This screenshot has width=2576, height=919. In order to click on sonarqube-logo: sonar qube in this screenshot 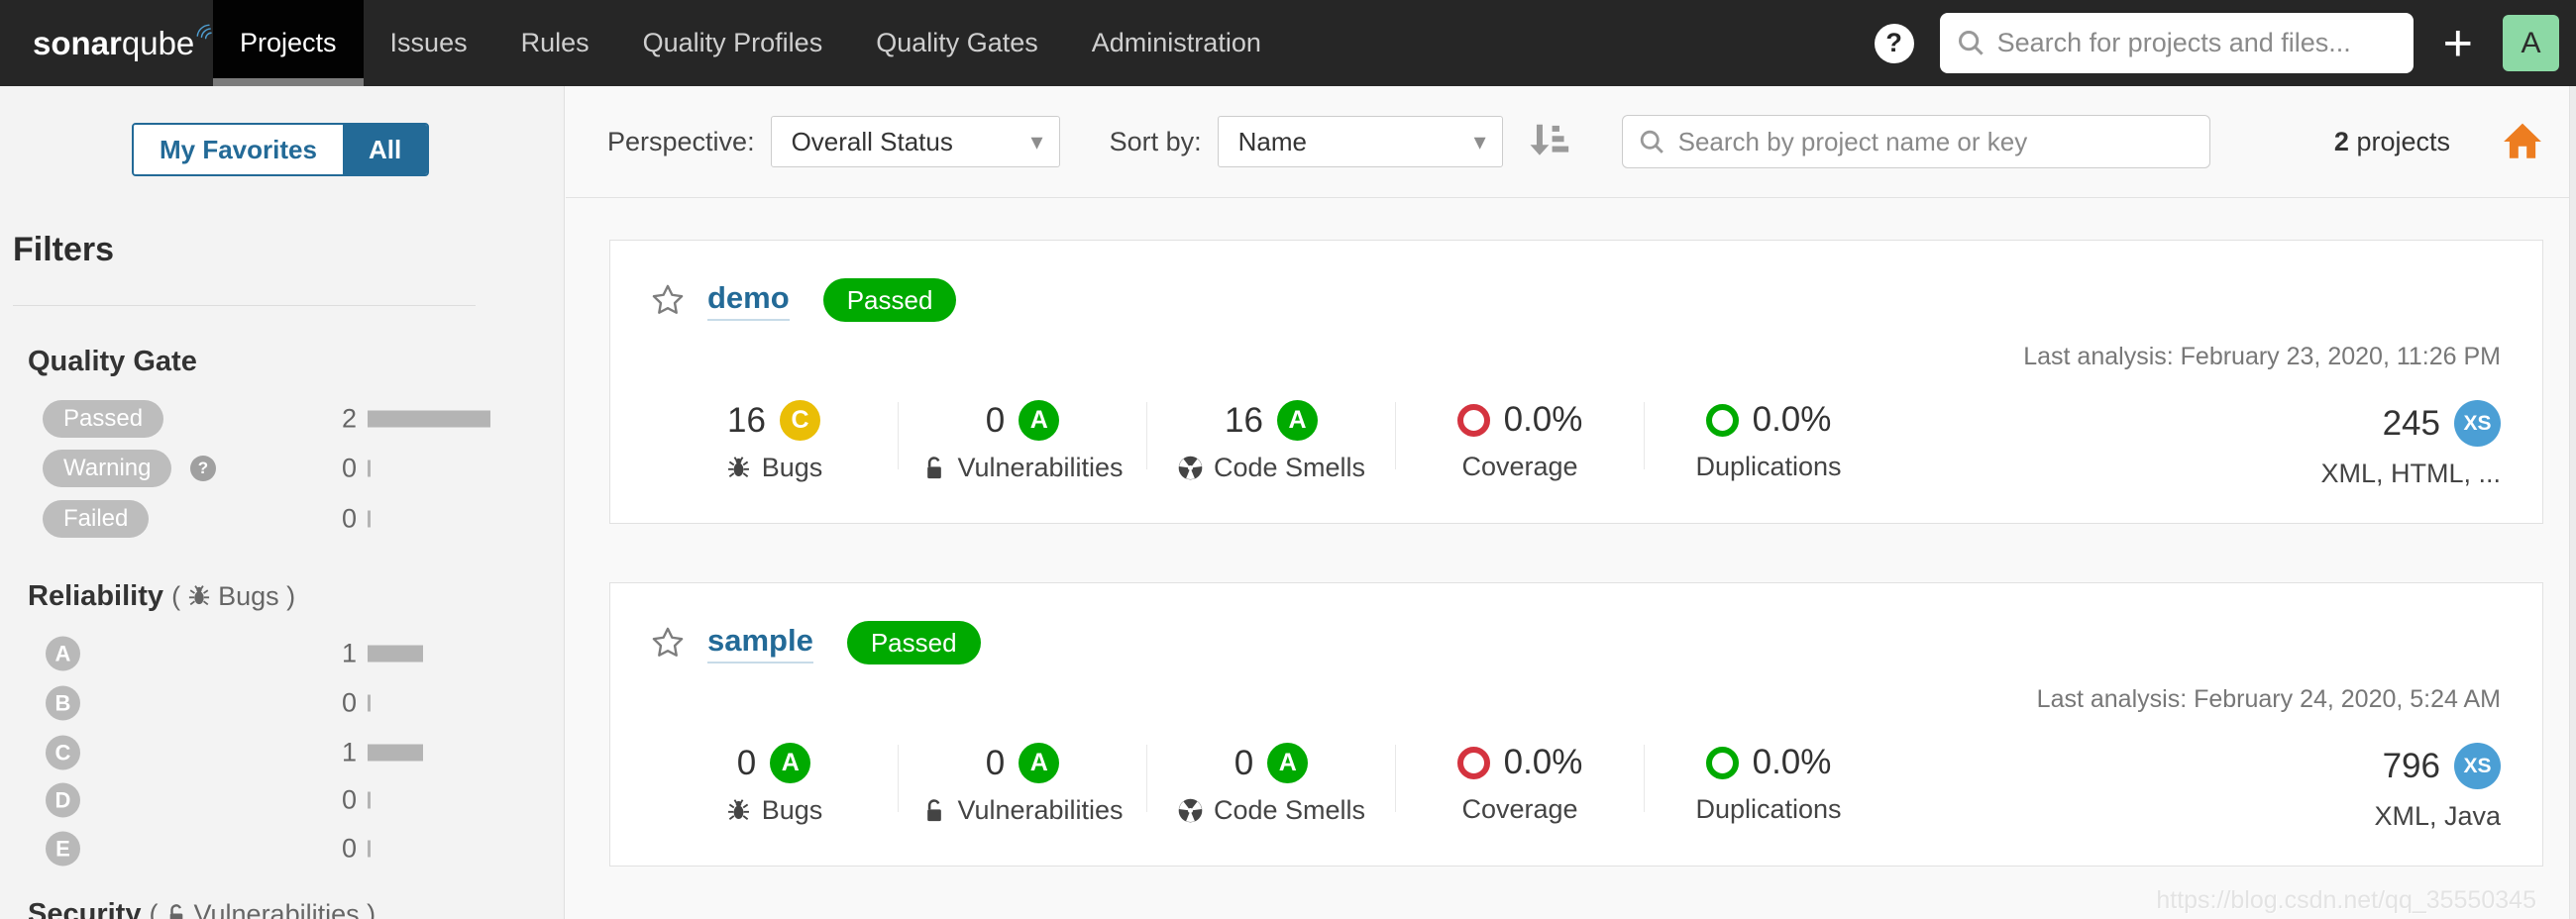, I will do `click(106, 43)`.